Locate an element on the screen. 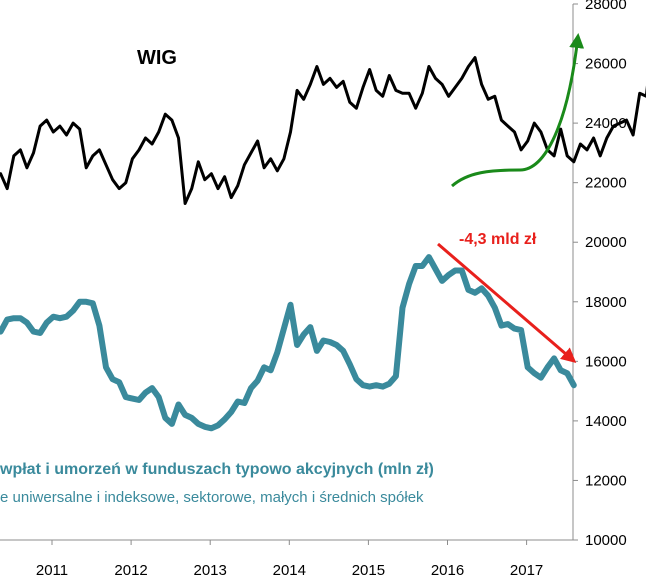 The image size is (646, 582). y-tick-label: 14000 is located at coordinates (606, 421).